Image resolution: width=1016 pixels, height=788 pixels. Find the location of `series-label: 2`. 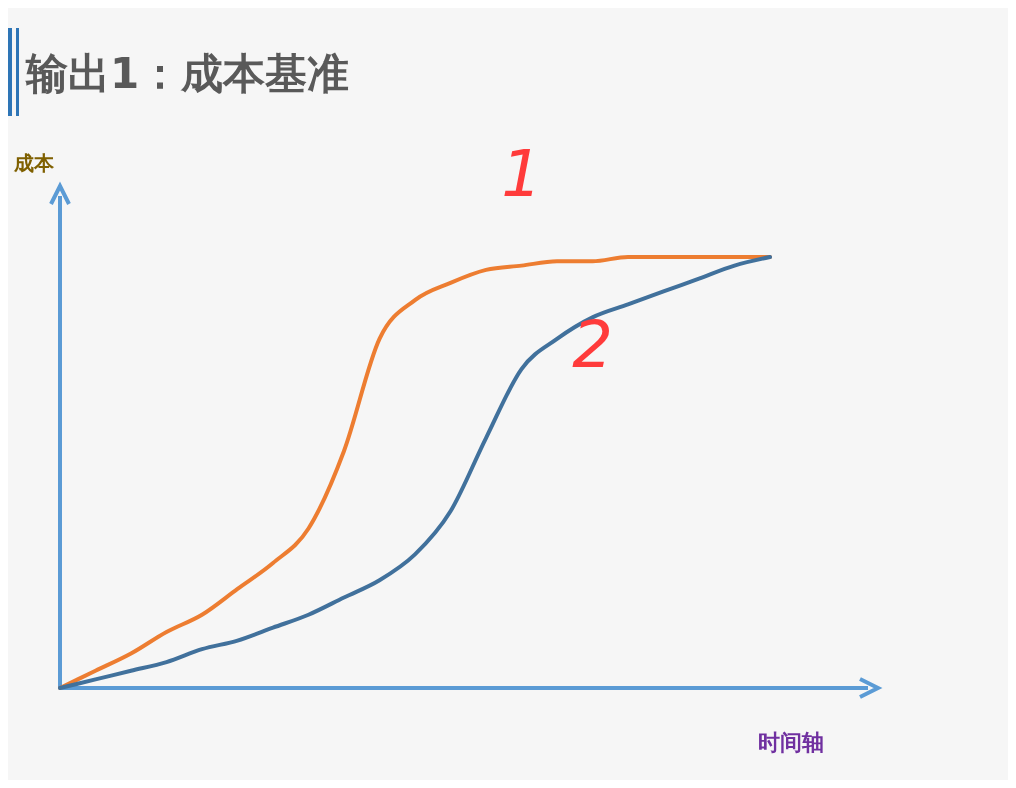

series-label: 2 is located at coordinates (592, 345).